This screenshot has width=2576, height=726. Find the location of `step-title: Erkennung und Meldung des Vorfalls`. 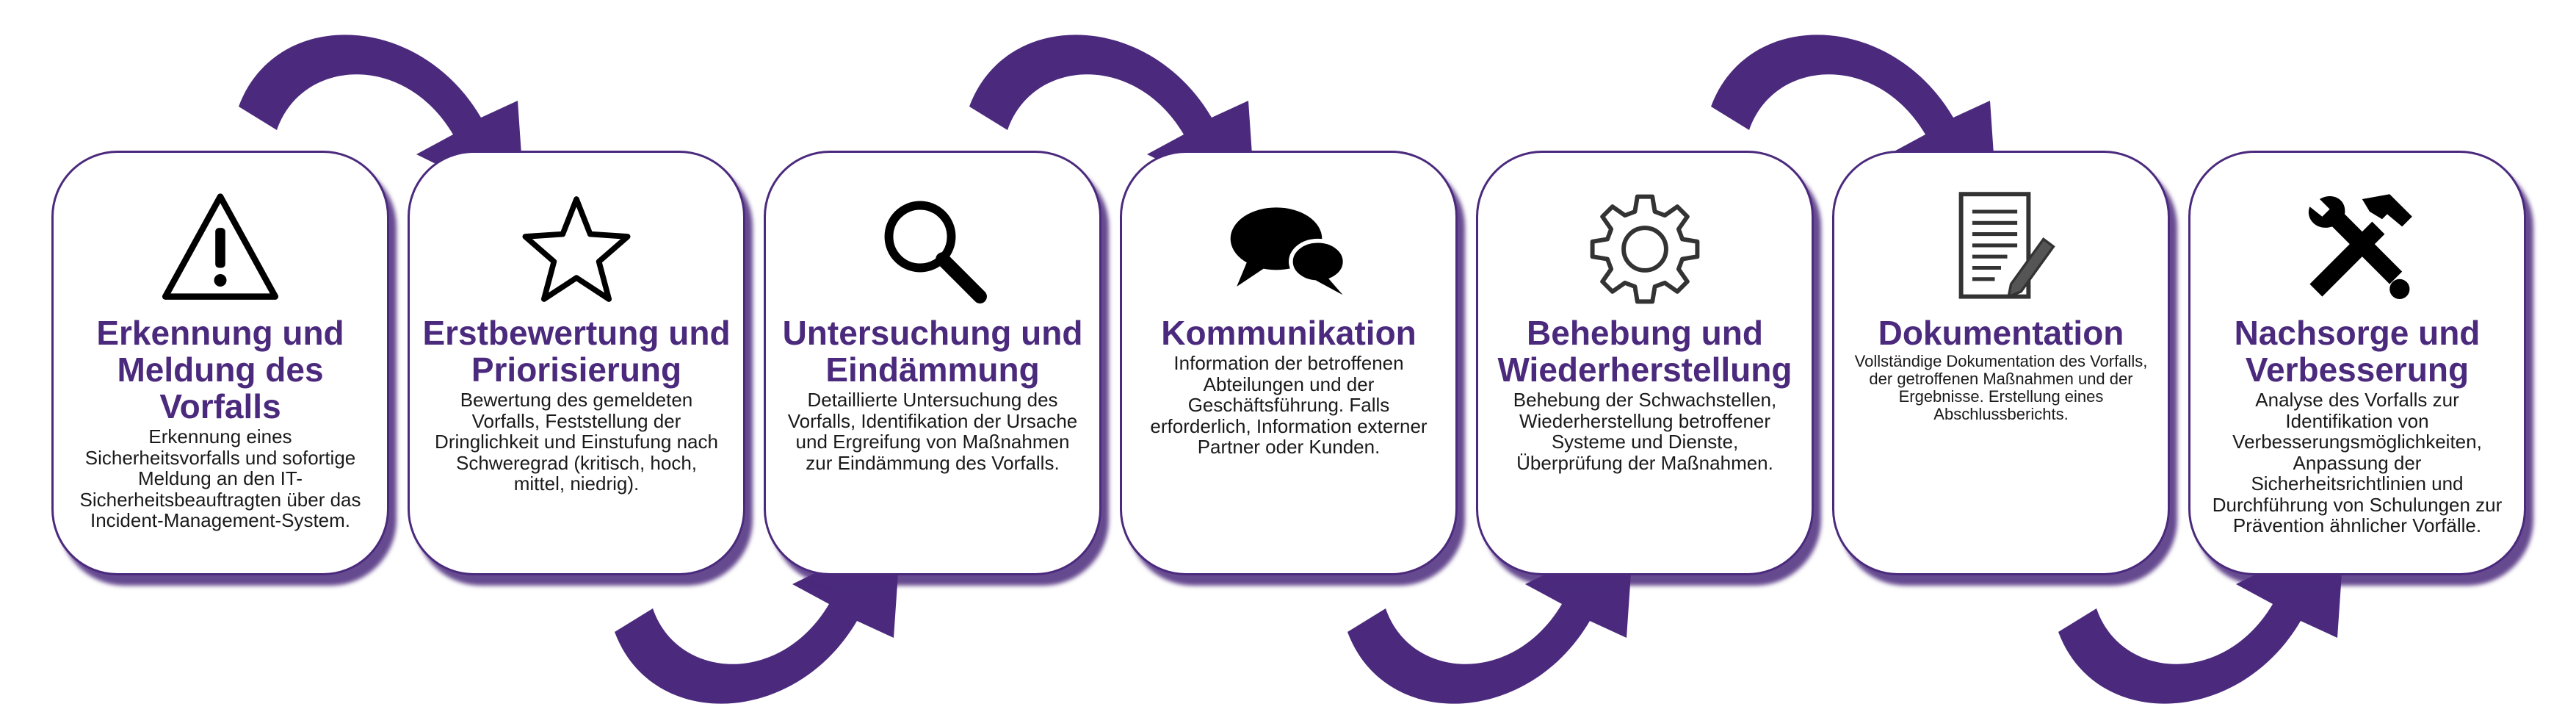

step-title: Erkennung und Meldung des Vorfalls is located at coordinates (220, 369).